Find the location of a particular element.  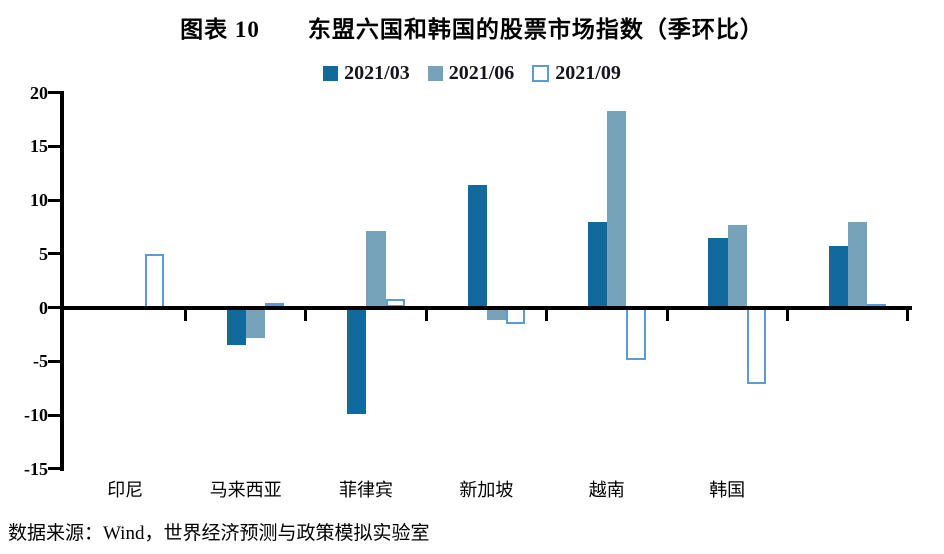

legend-item-2021-03: 2021/03 is located at coordinates (366, 73).